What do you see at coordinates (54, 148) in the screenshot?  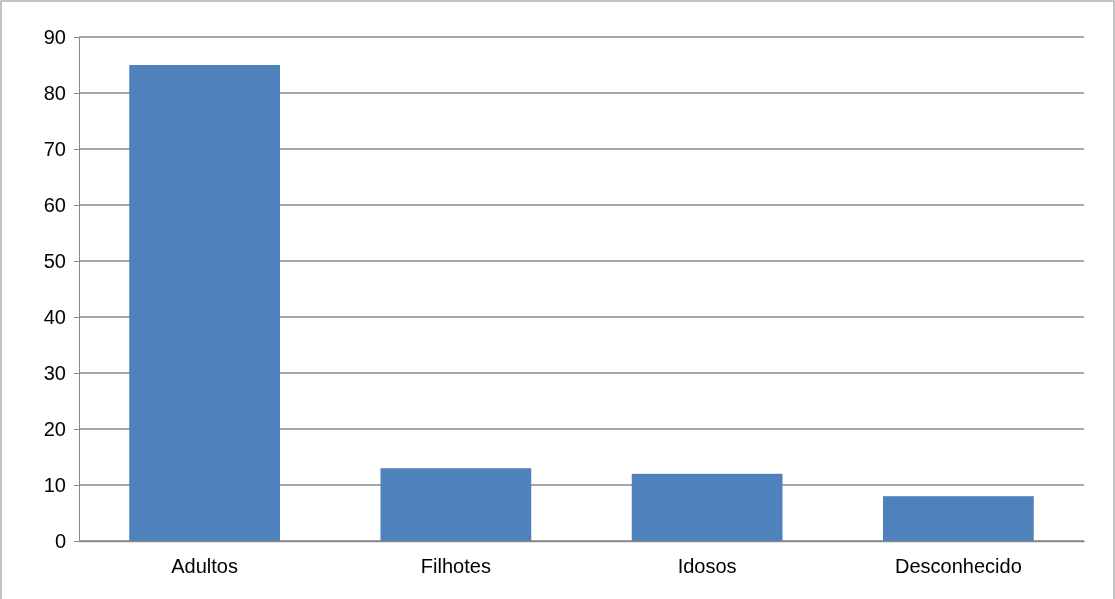 I see `y-tick-label: 70` at bounding box center [54, 148].